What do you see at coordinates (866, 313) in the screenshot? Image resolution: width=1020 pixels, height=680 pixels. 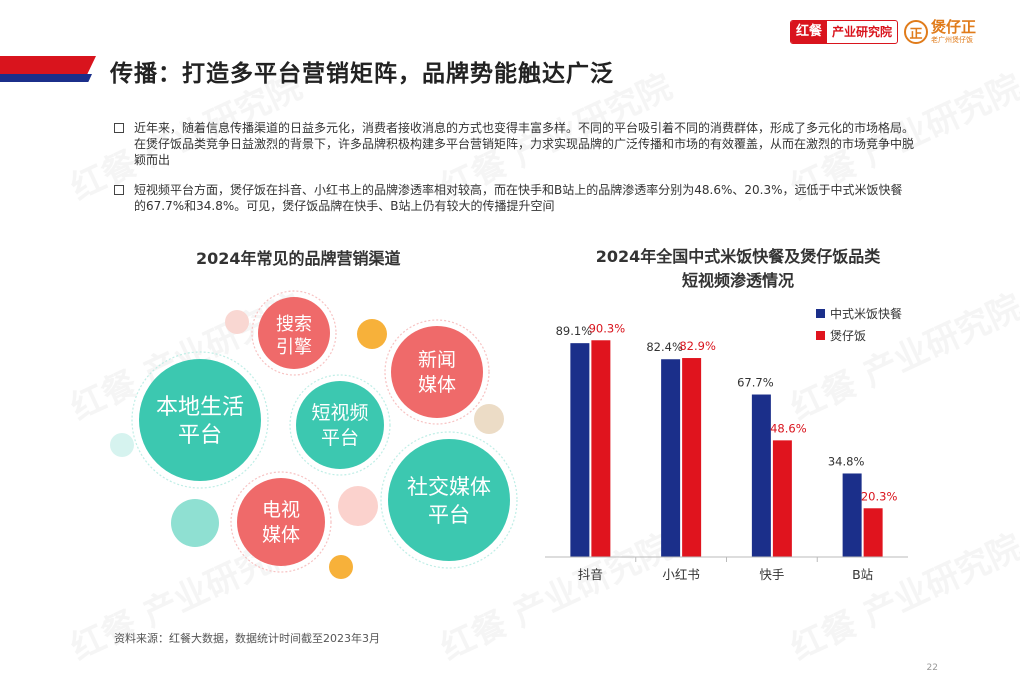 I see `legend-label: 中式米饭快餐` at bounding box center [866, 313].